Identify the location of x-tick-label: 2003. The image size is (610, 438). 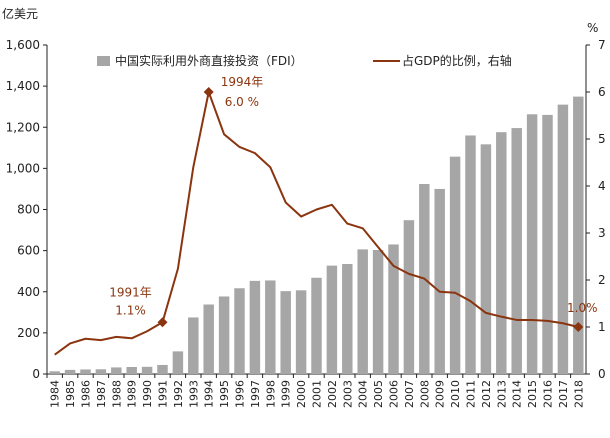
(347, 394).